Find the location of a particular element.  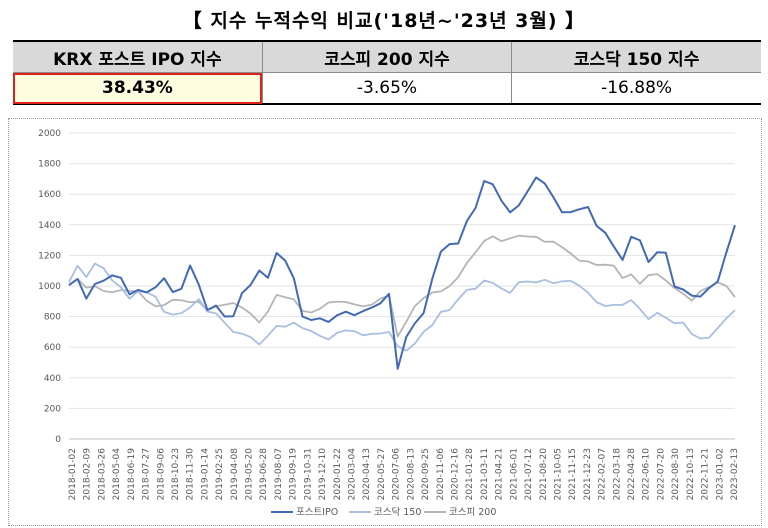

x-tick-label: 2018-05-04 is located at coordinates (117, 474).